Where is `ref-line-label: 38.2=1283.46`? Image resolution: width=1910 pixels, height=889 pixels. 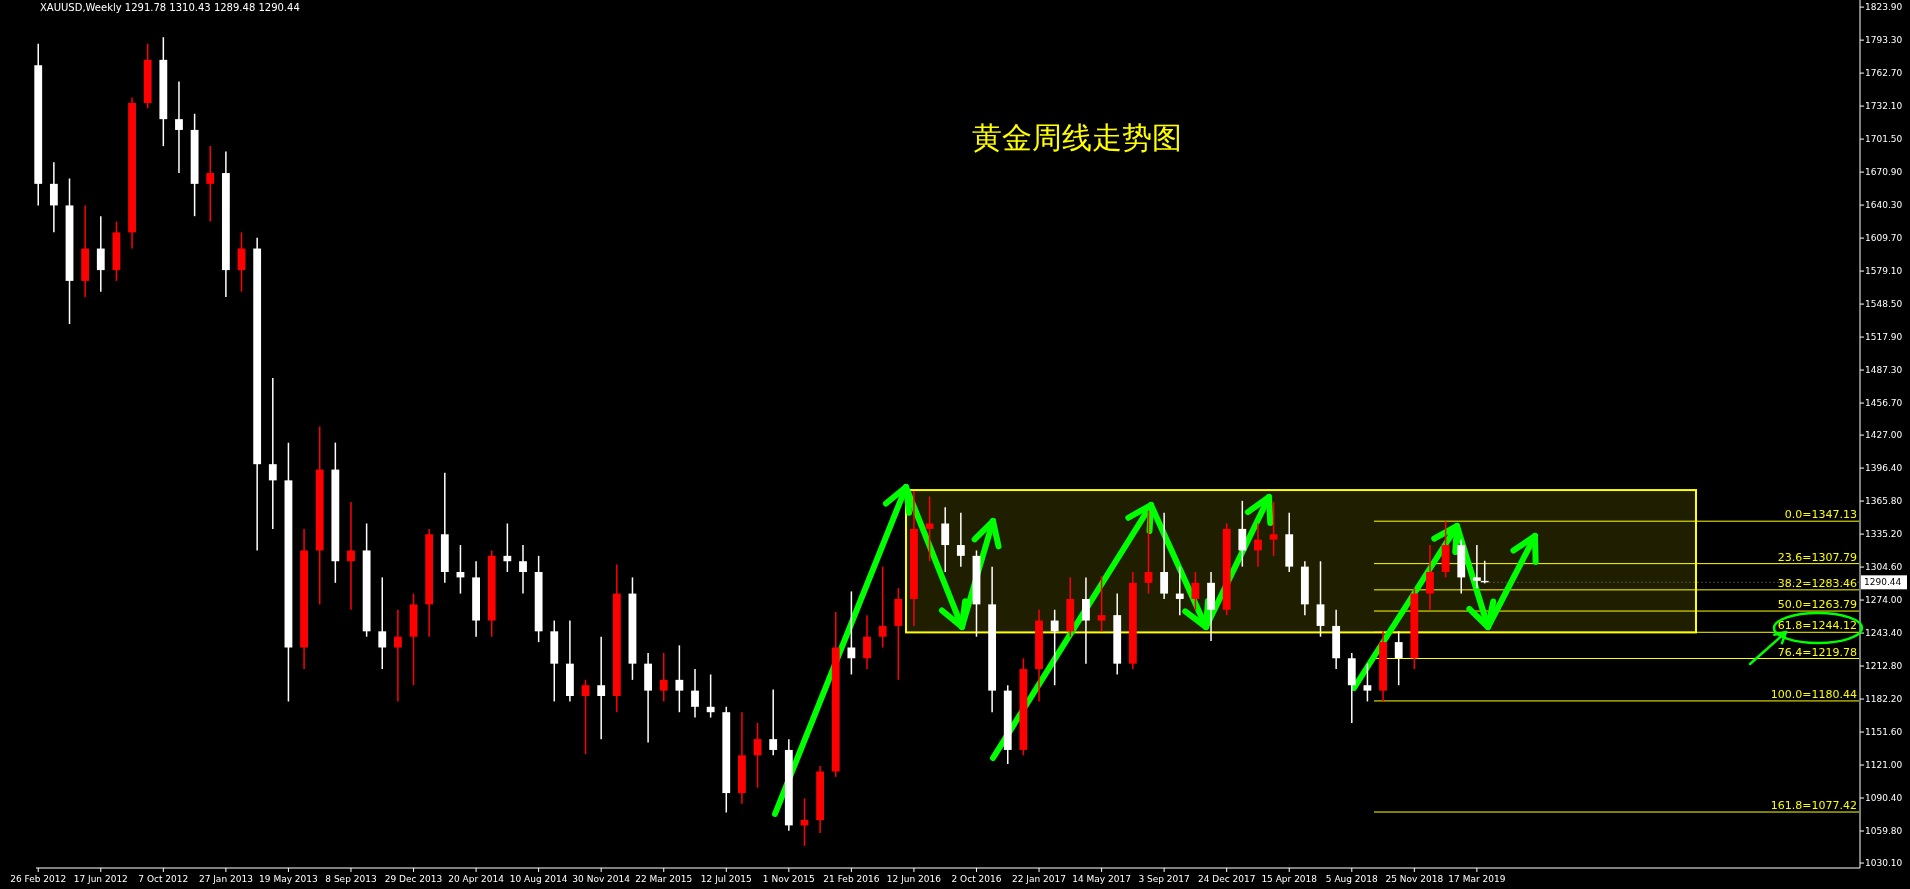
ref-line-label: 38.2=1283.46 is located at coordinates (1817, 583).